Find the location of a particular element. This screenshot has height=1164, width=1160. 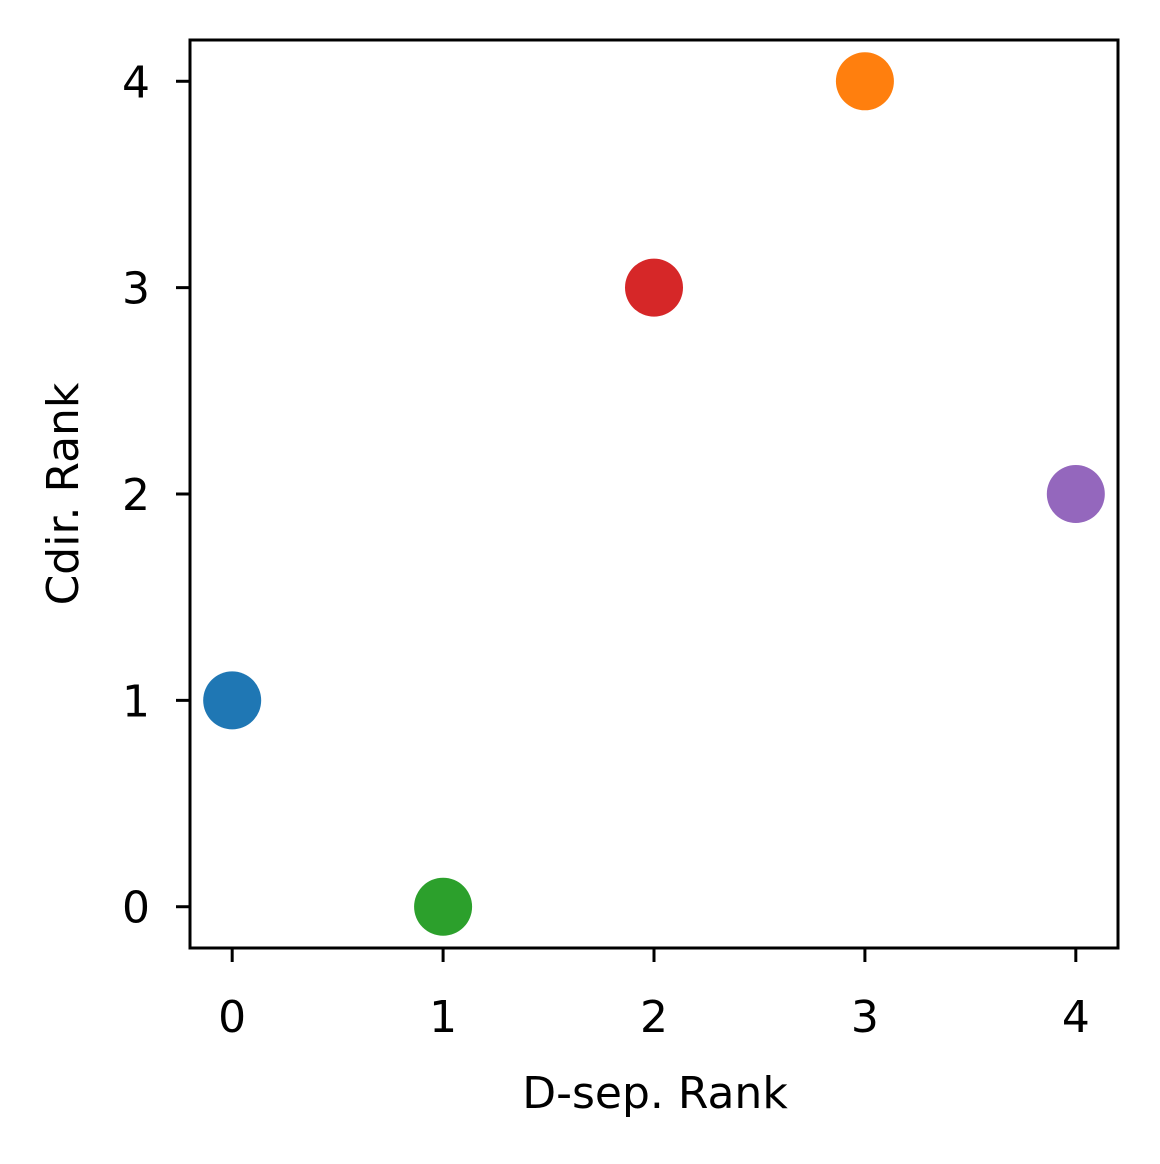

x-tick-label-2: 2 is located at coordinates (654, 1017).